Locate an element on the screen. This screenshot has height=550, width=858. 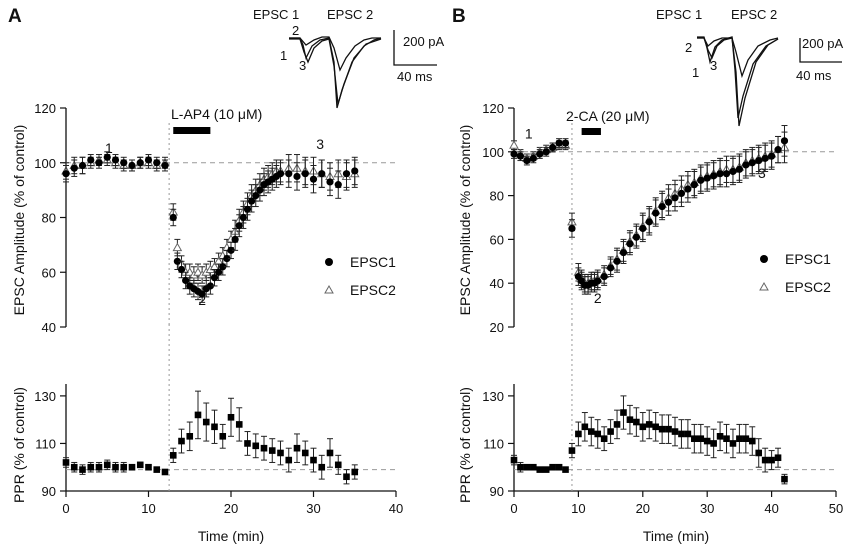
panel-b-scalebar-amp: 200 pA is located at coordinates (823, 43).